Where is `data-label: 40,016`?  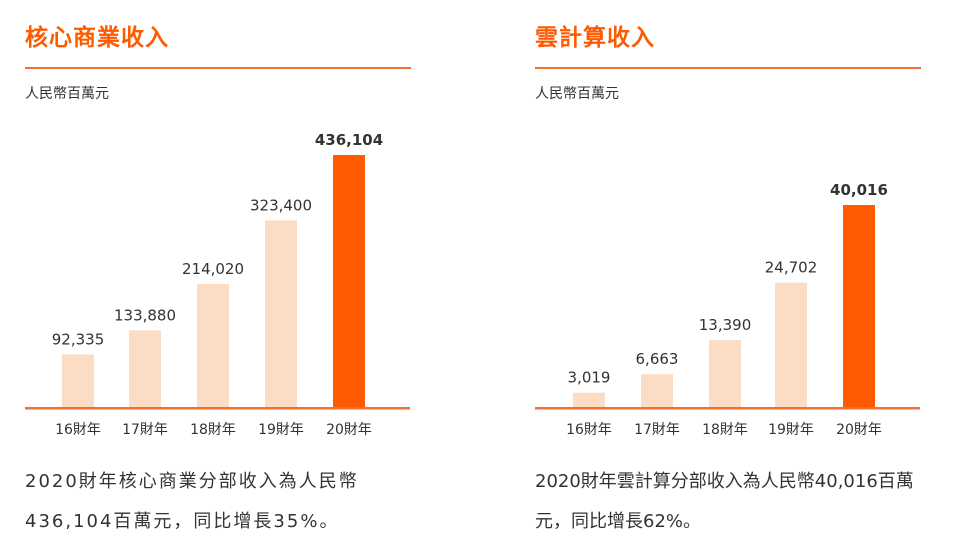
data-label: 40,016 is located at coordinates (859, 190).